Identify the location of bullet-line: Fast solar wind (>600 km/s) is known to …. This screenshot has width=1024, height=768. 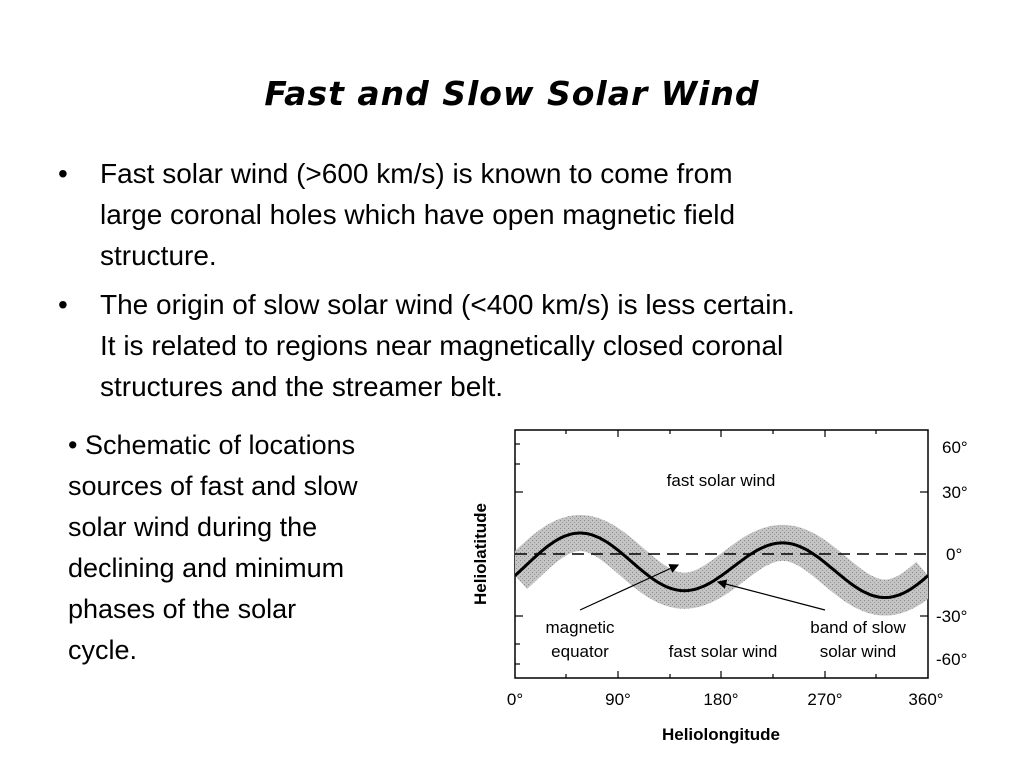
(416, 173).